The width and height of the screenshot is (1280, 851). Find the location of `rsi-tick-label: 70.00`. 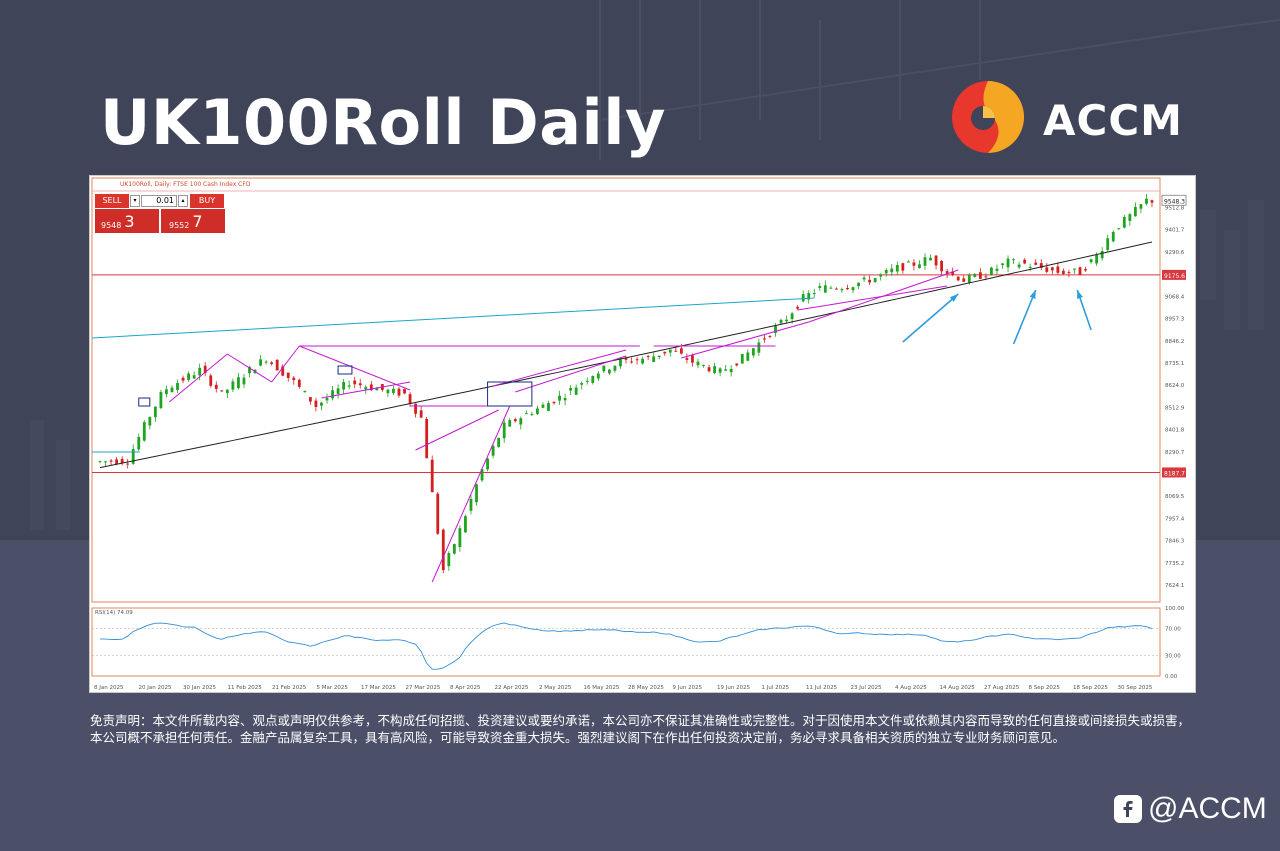

rsi-tick-label: 70.00 is located at coordinates (1173, 629).